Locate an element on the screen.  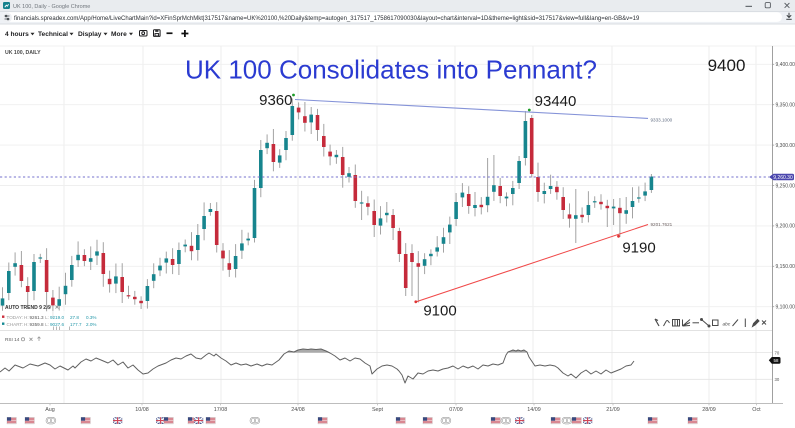
svg-text: TODAY: is located at coordinates (15, 317).